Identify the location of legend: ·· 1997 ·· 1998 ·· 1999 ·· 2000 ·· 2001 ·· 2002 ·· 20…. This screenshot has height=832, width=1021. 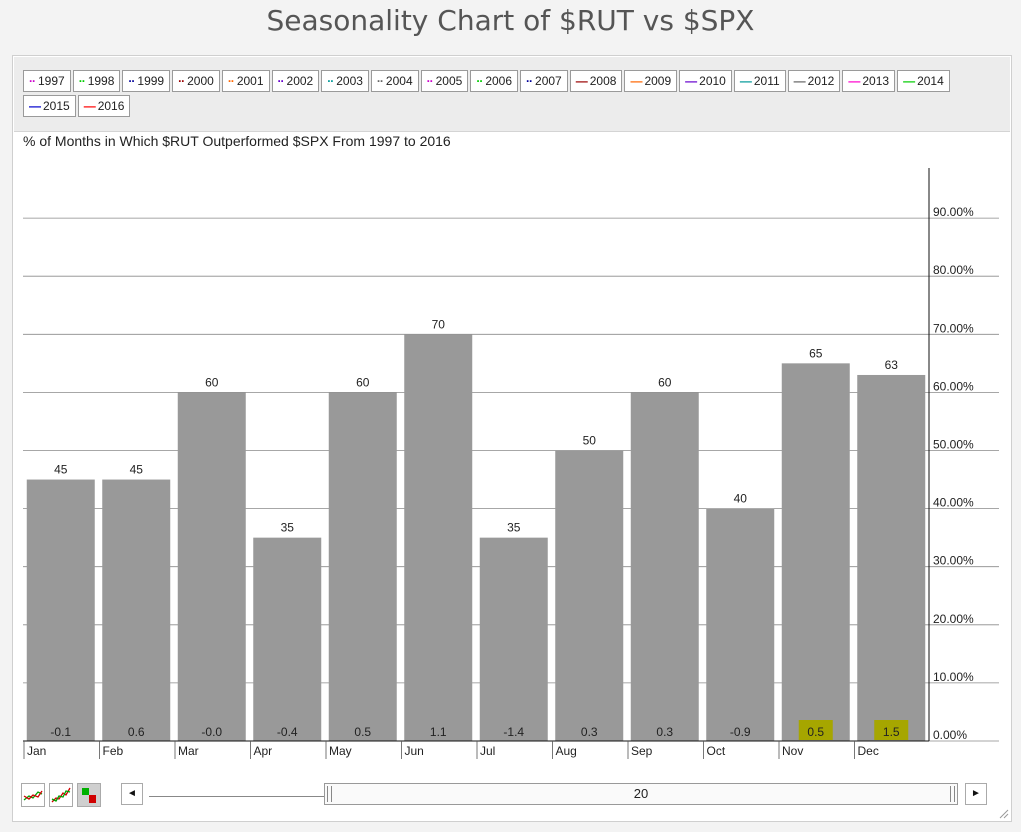
(512, 94).